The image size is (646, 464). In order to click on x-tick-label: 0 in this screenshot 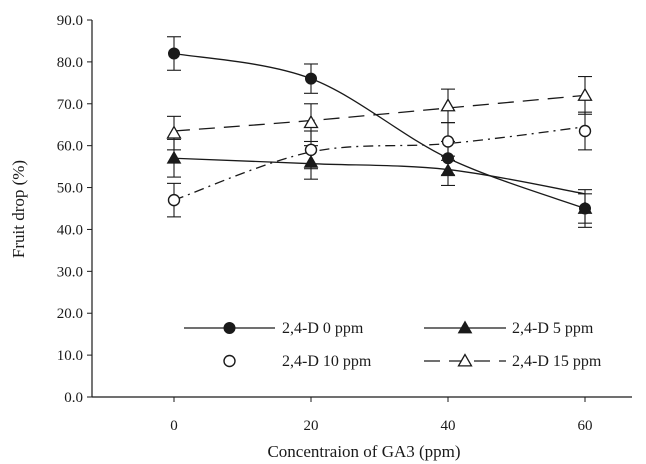, I will do `click(174, 426)`.